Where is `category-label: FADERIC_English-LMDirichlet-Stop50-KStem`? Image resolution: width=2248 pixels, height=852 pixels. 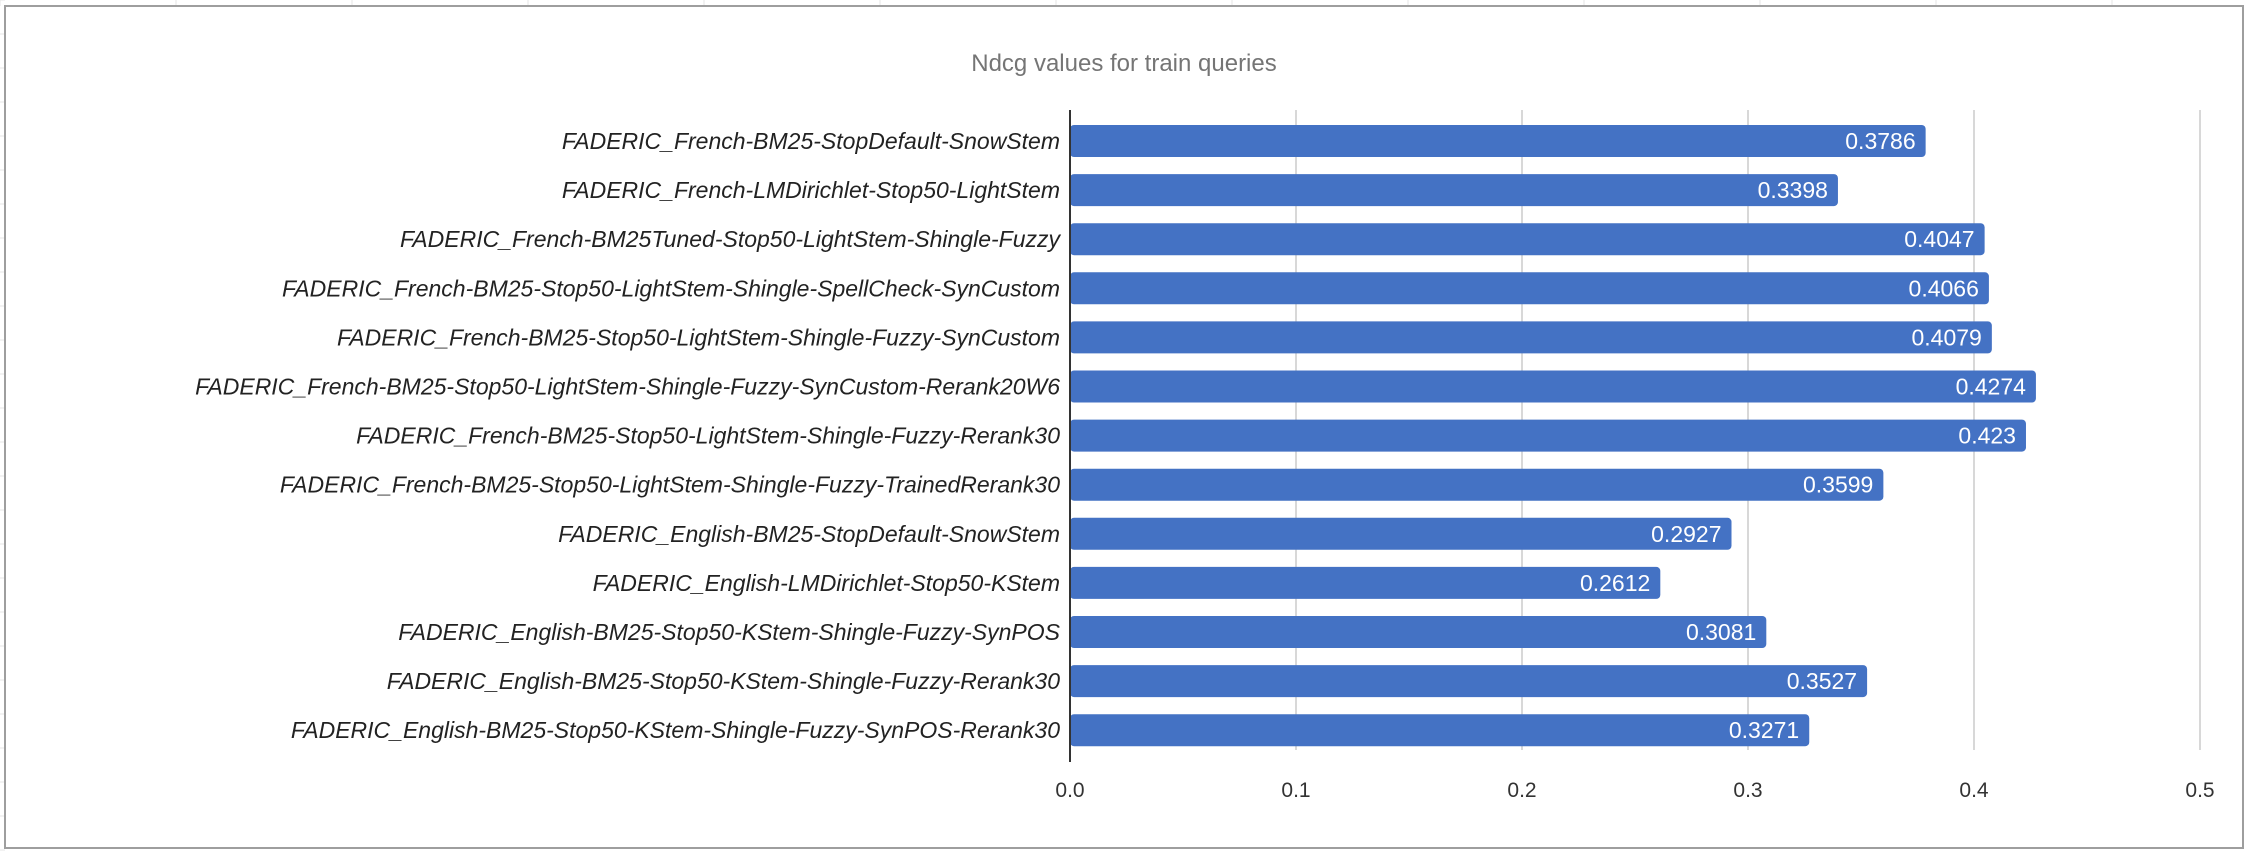 category-label: FADERIC_English-LMDirichlet-Stop50-KStem is located at coordinates (826, 583).